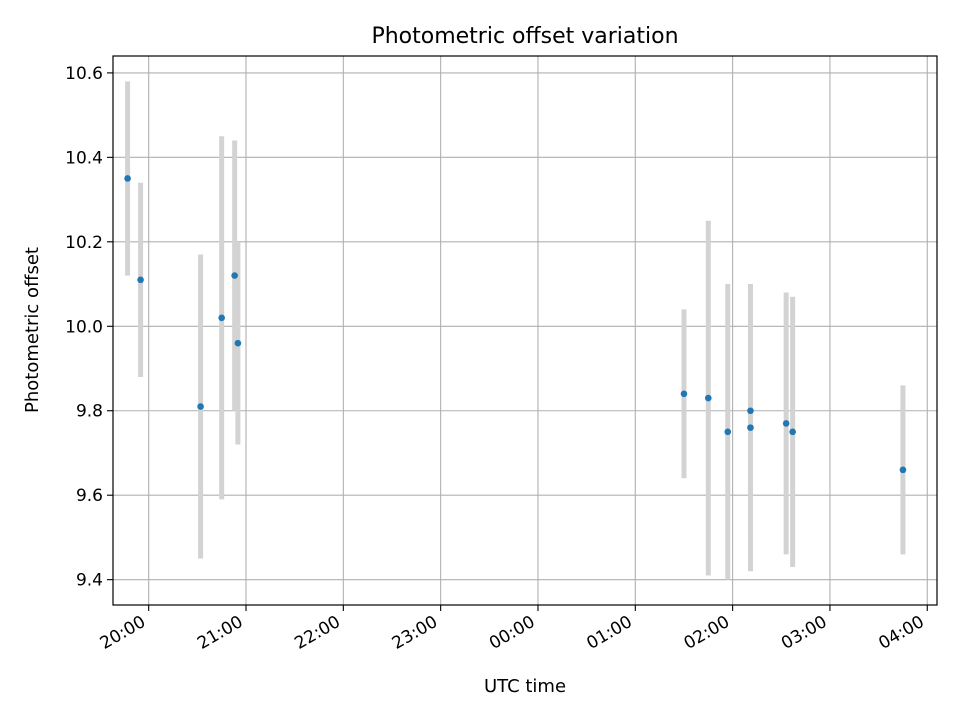  I want to click on x-tick-label: 00:00, so click(512, 633).